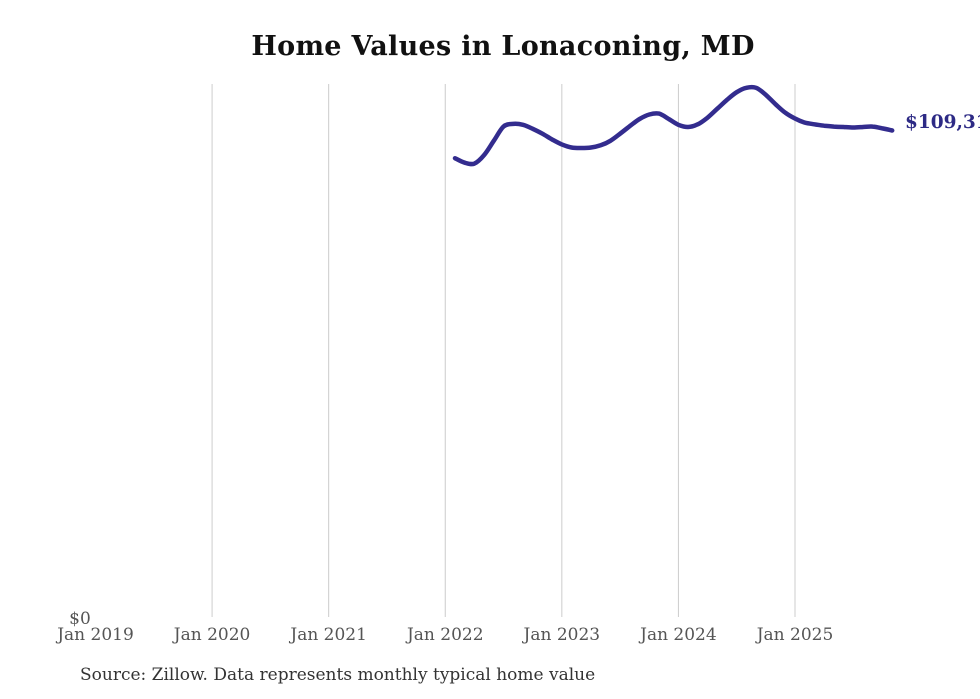 Image resolution: width=980 pixels, height=699 pixels. Describe the element at coordinates (673, 125) in the screenshot. I see `home-value-line` at that location.